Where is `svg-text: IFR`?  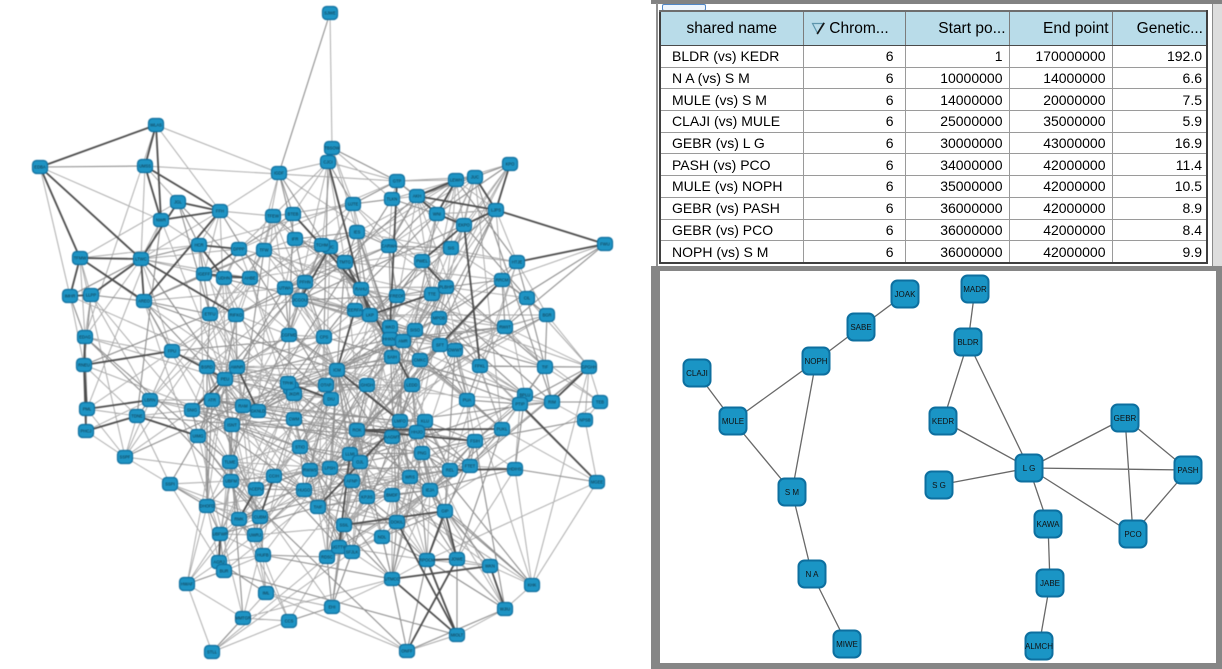
svg-text: IFR is located at coordinates (295, 239).